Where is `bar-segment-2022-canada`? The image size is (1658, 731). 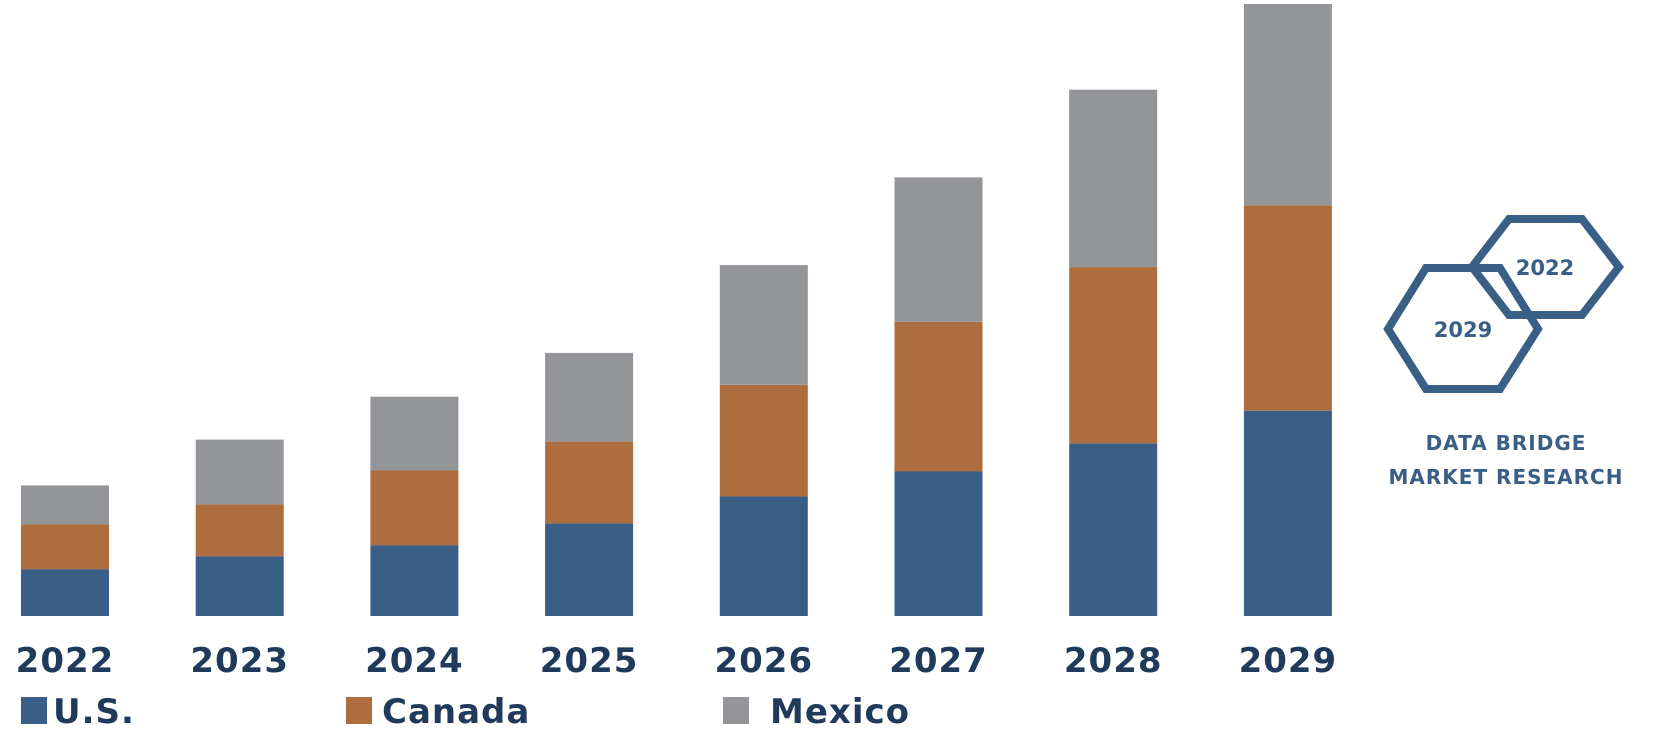
bar-segment-2022-canada is located at coordinates (65, 547).